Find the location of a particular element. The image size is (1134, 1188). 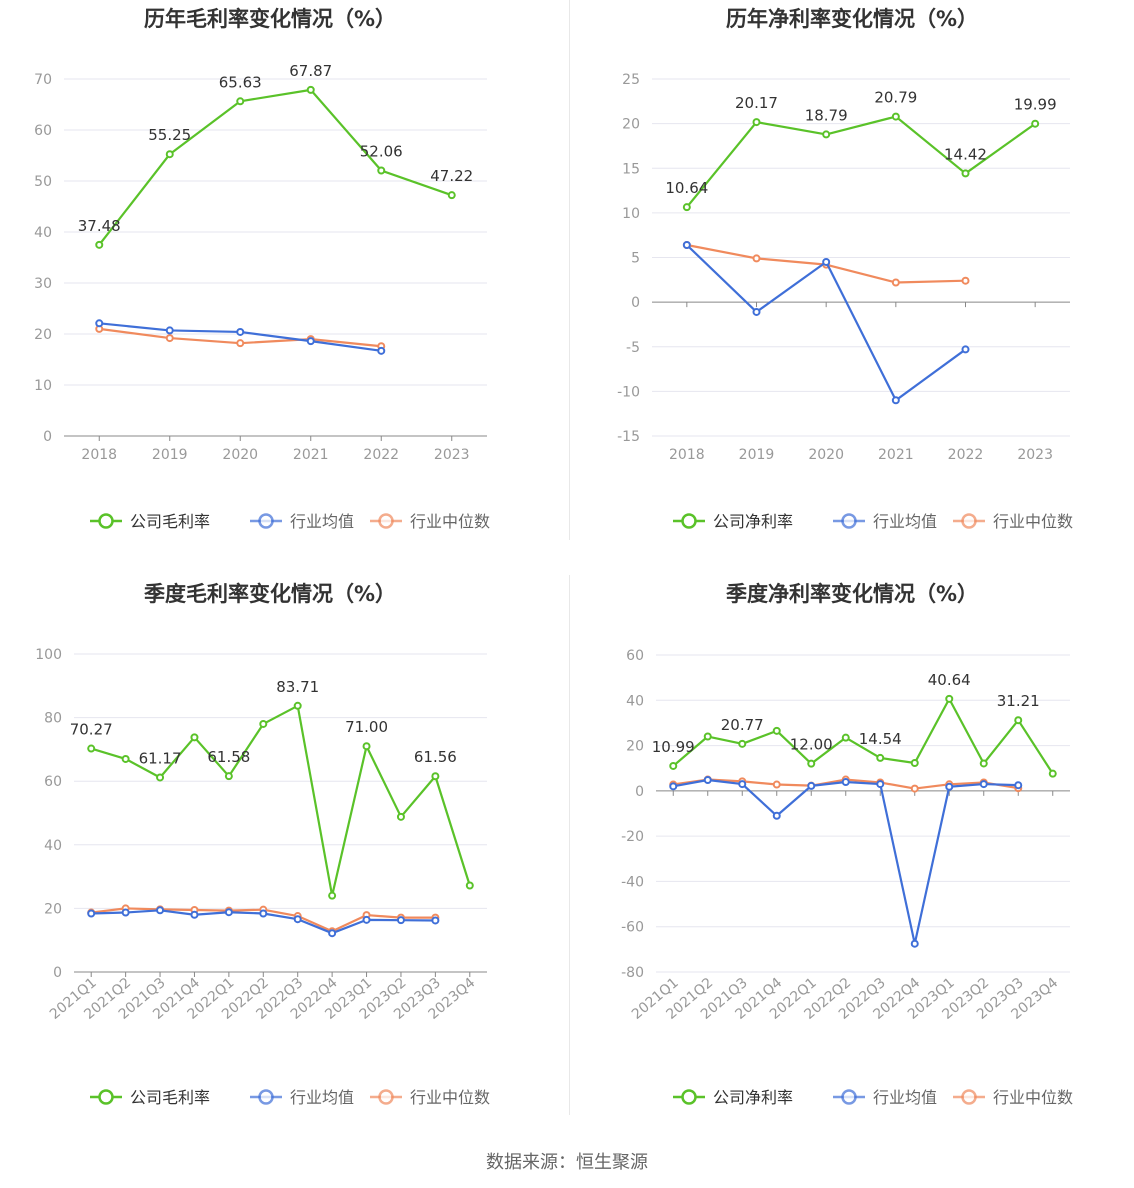

y-tick-label: 50 is located at coordinates (43, 182).